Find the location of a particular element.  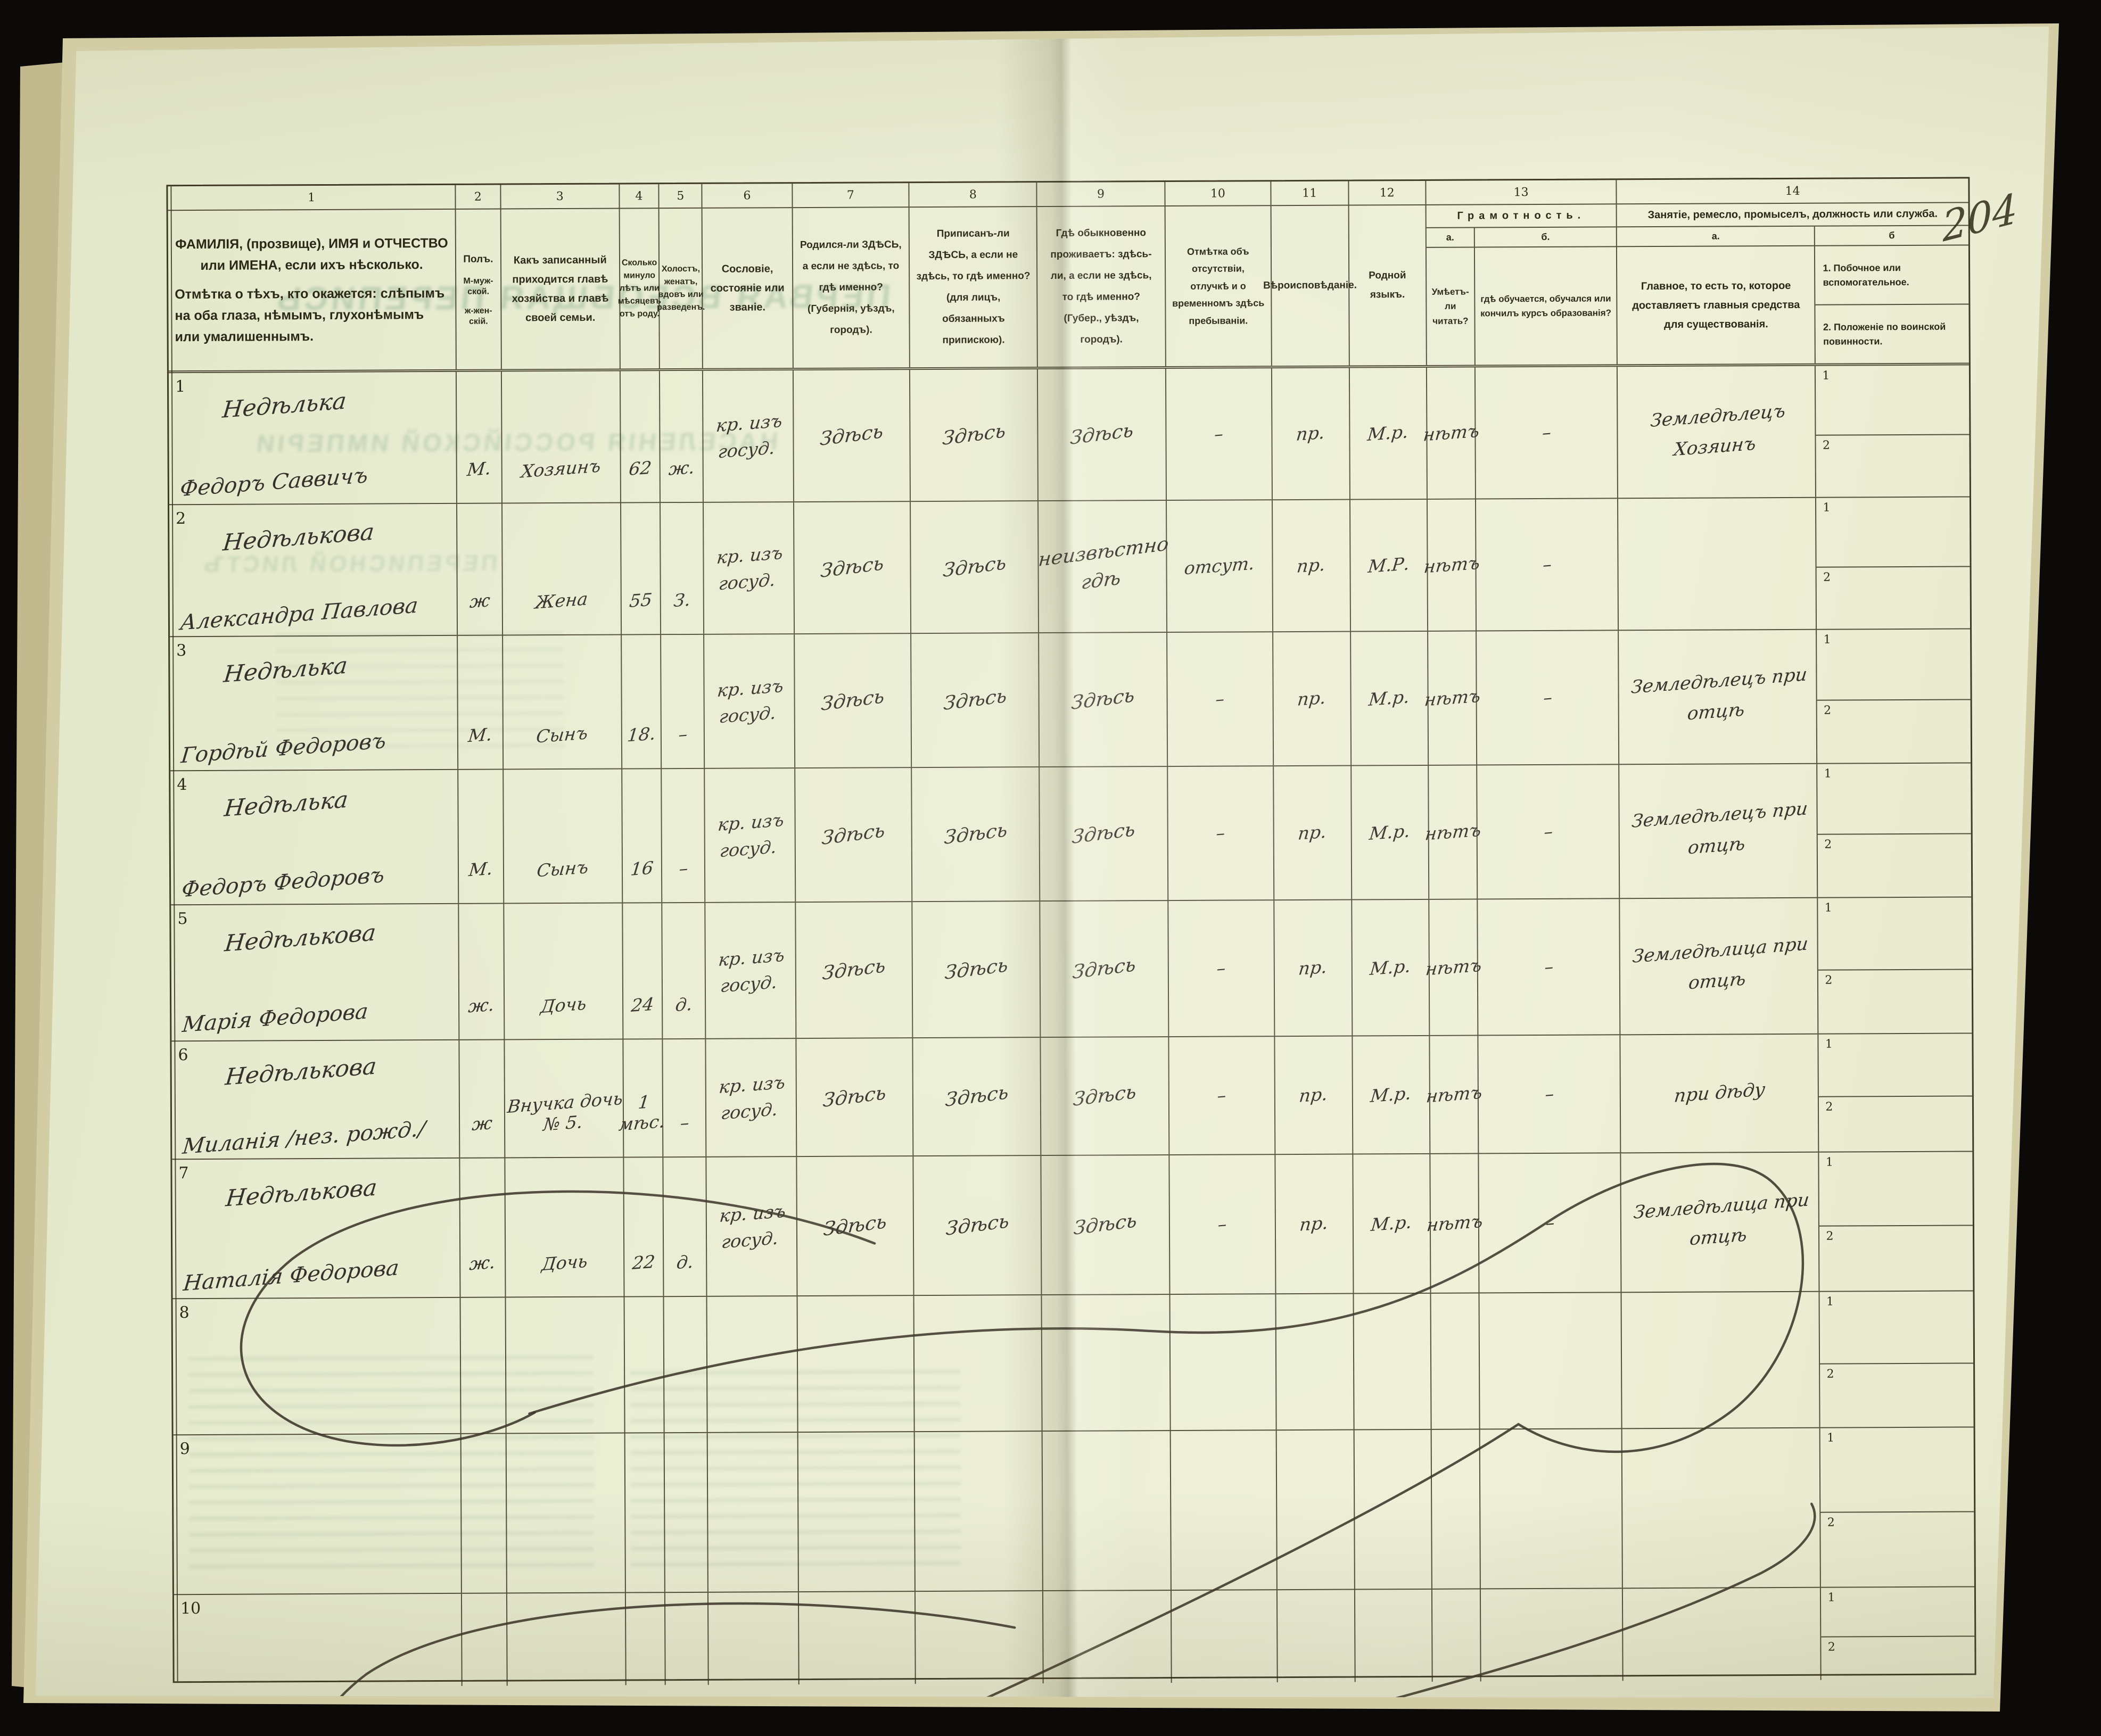

cell-age: 62 is located at coordinates (641, 436).